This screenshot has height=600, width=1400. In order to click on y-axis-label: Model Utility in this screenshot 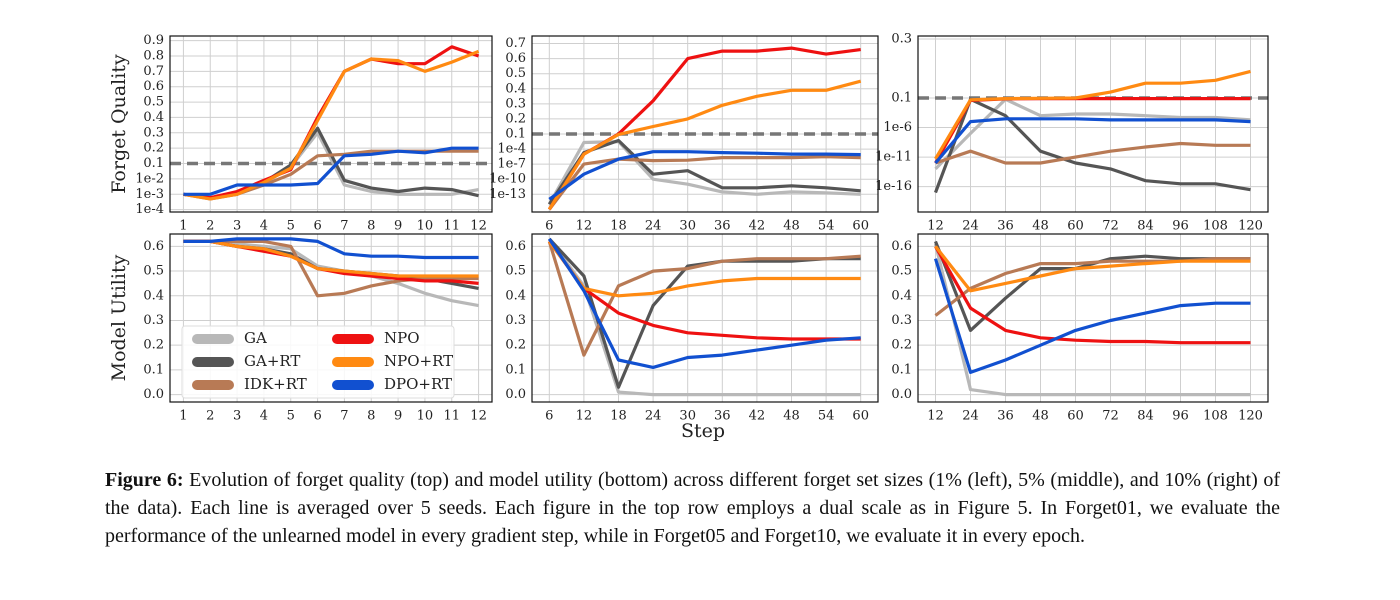, I will do `click(119, 317)`.